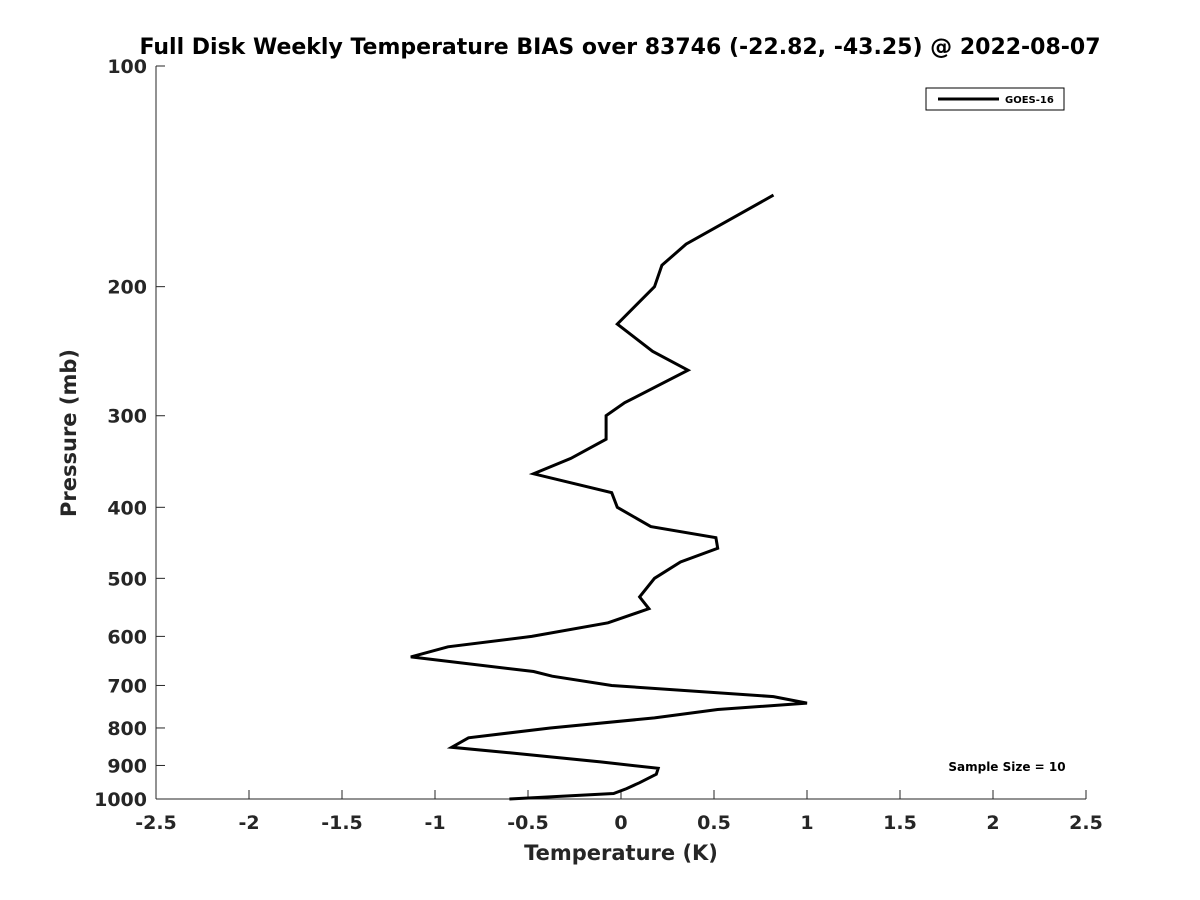 The height and width of the screenshot is (900, 1200). I want to click on y-tick-label: 800, so click(127, 729).